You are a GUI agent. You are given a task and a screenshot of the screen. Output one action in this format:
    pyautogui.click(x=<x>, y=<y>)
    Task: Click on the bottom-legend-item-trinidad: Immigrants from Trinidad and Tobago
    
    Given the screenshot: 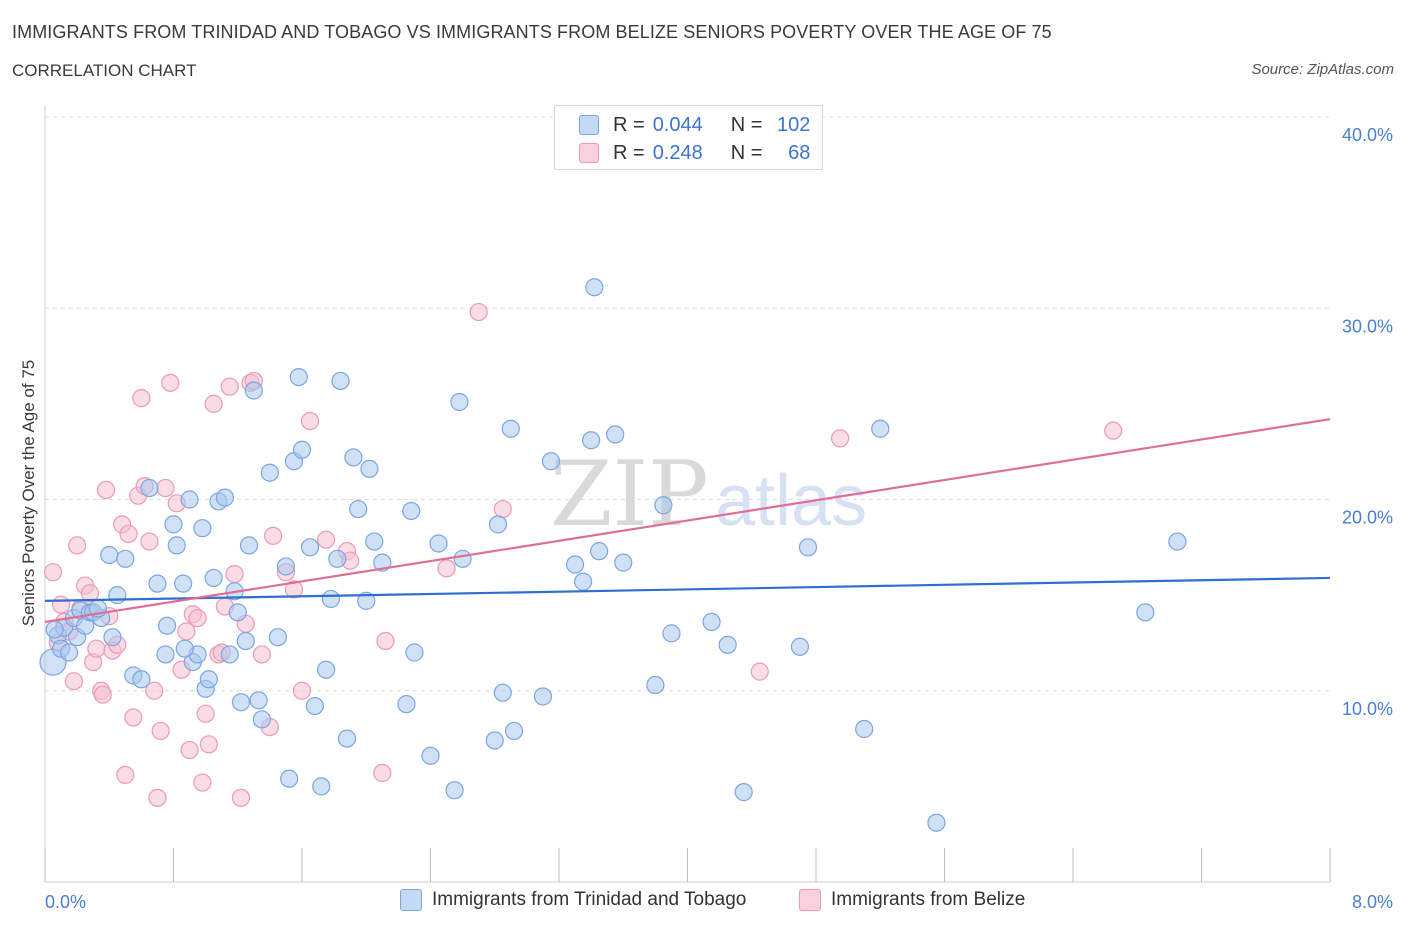 What is the action you would take?
    pyautogui.click(x=573, y=900)
    